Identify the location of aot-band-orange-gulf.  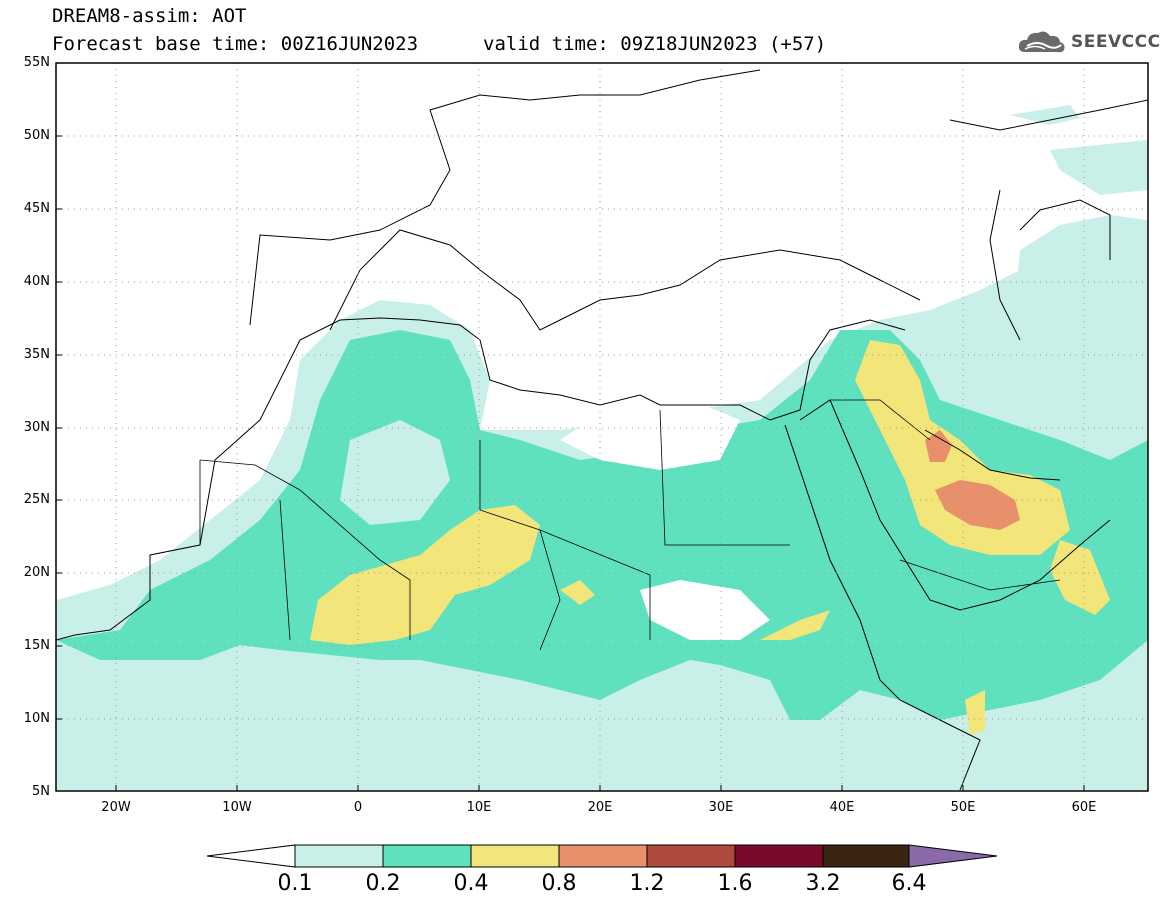
(977, 505).